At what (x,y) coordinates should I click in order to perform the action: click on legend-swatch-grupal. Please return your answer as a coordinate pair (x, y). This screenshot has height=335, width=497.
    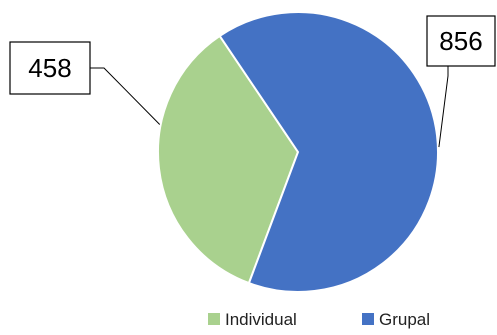
    Looking at the image, I should click on (368, 319).